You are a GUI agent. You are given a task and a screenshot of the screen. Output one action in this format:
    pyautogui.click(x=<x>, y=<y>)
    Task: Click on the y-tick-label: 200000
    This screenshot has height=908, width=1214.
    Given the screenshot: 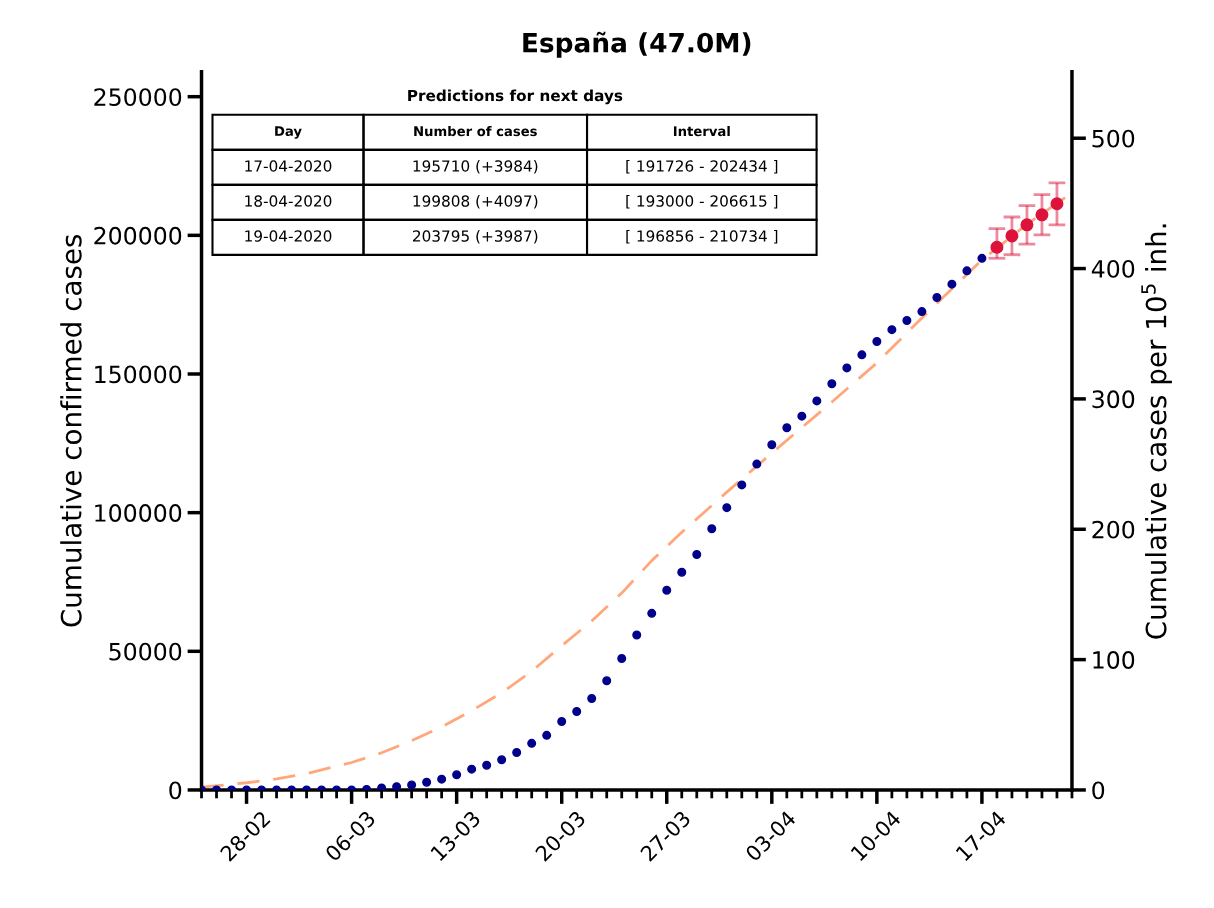 What is the action you would take?
    pyautogui.click(x=138, y=235)
    